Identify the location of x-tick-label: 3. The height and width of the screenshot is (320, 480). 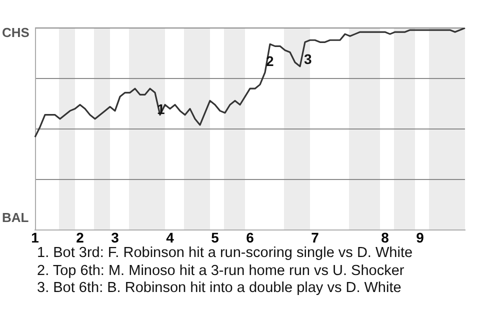
(115, 237).